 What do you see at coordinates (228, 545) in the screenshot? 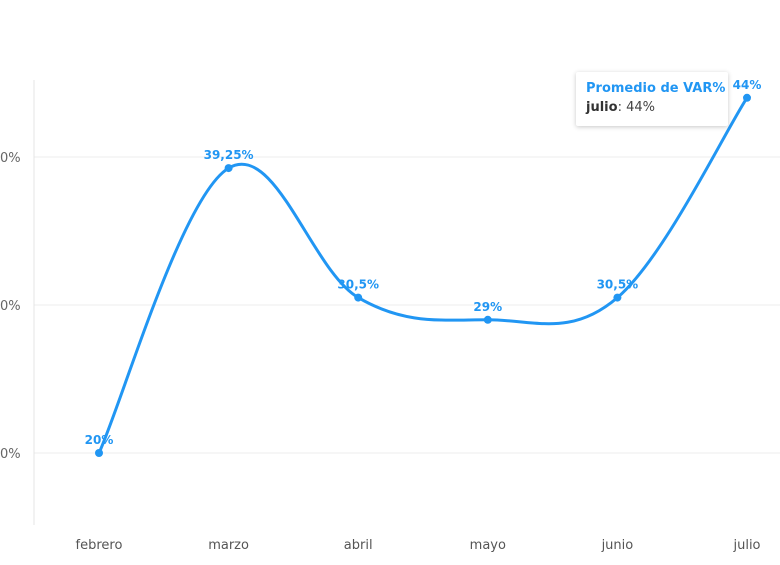
I see `x-tick-label: marzo` at bounding box center [228, 545].